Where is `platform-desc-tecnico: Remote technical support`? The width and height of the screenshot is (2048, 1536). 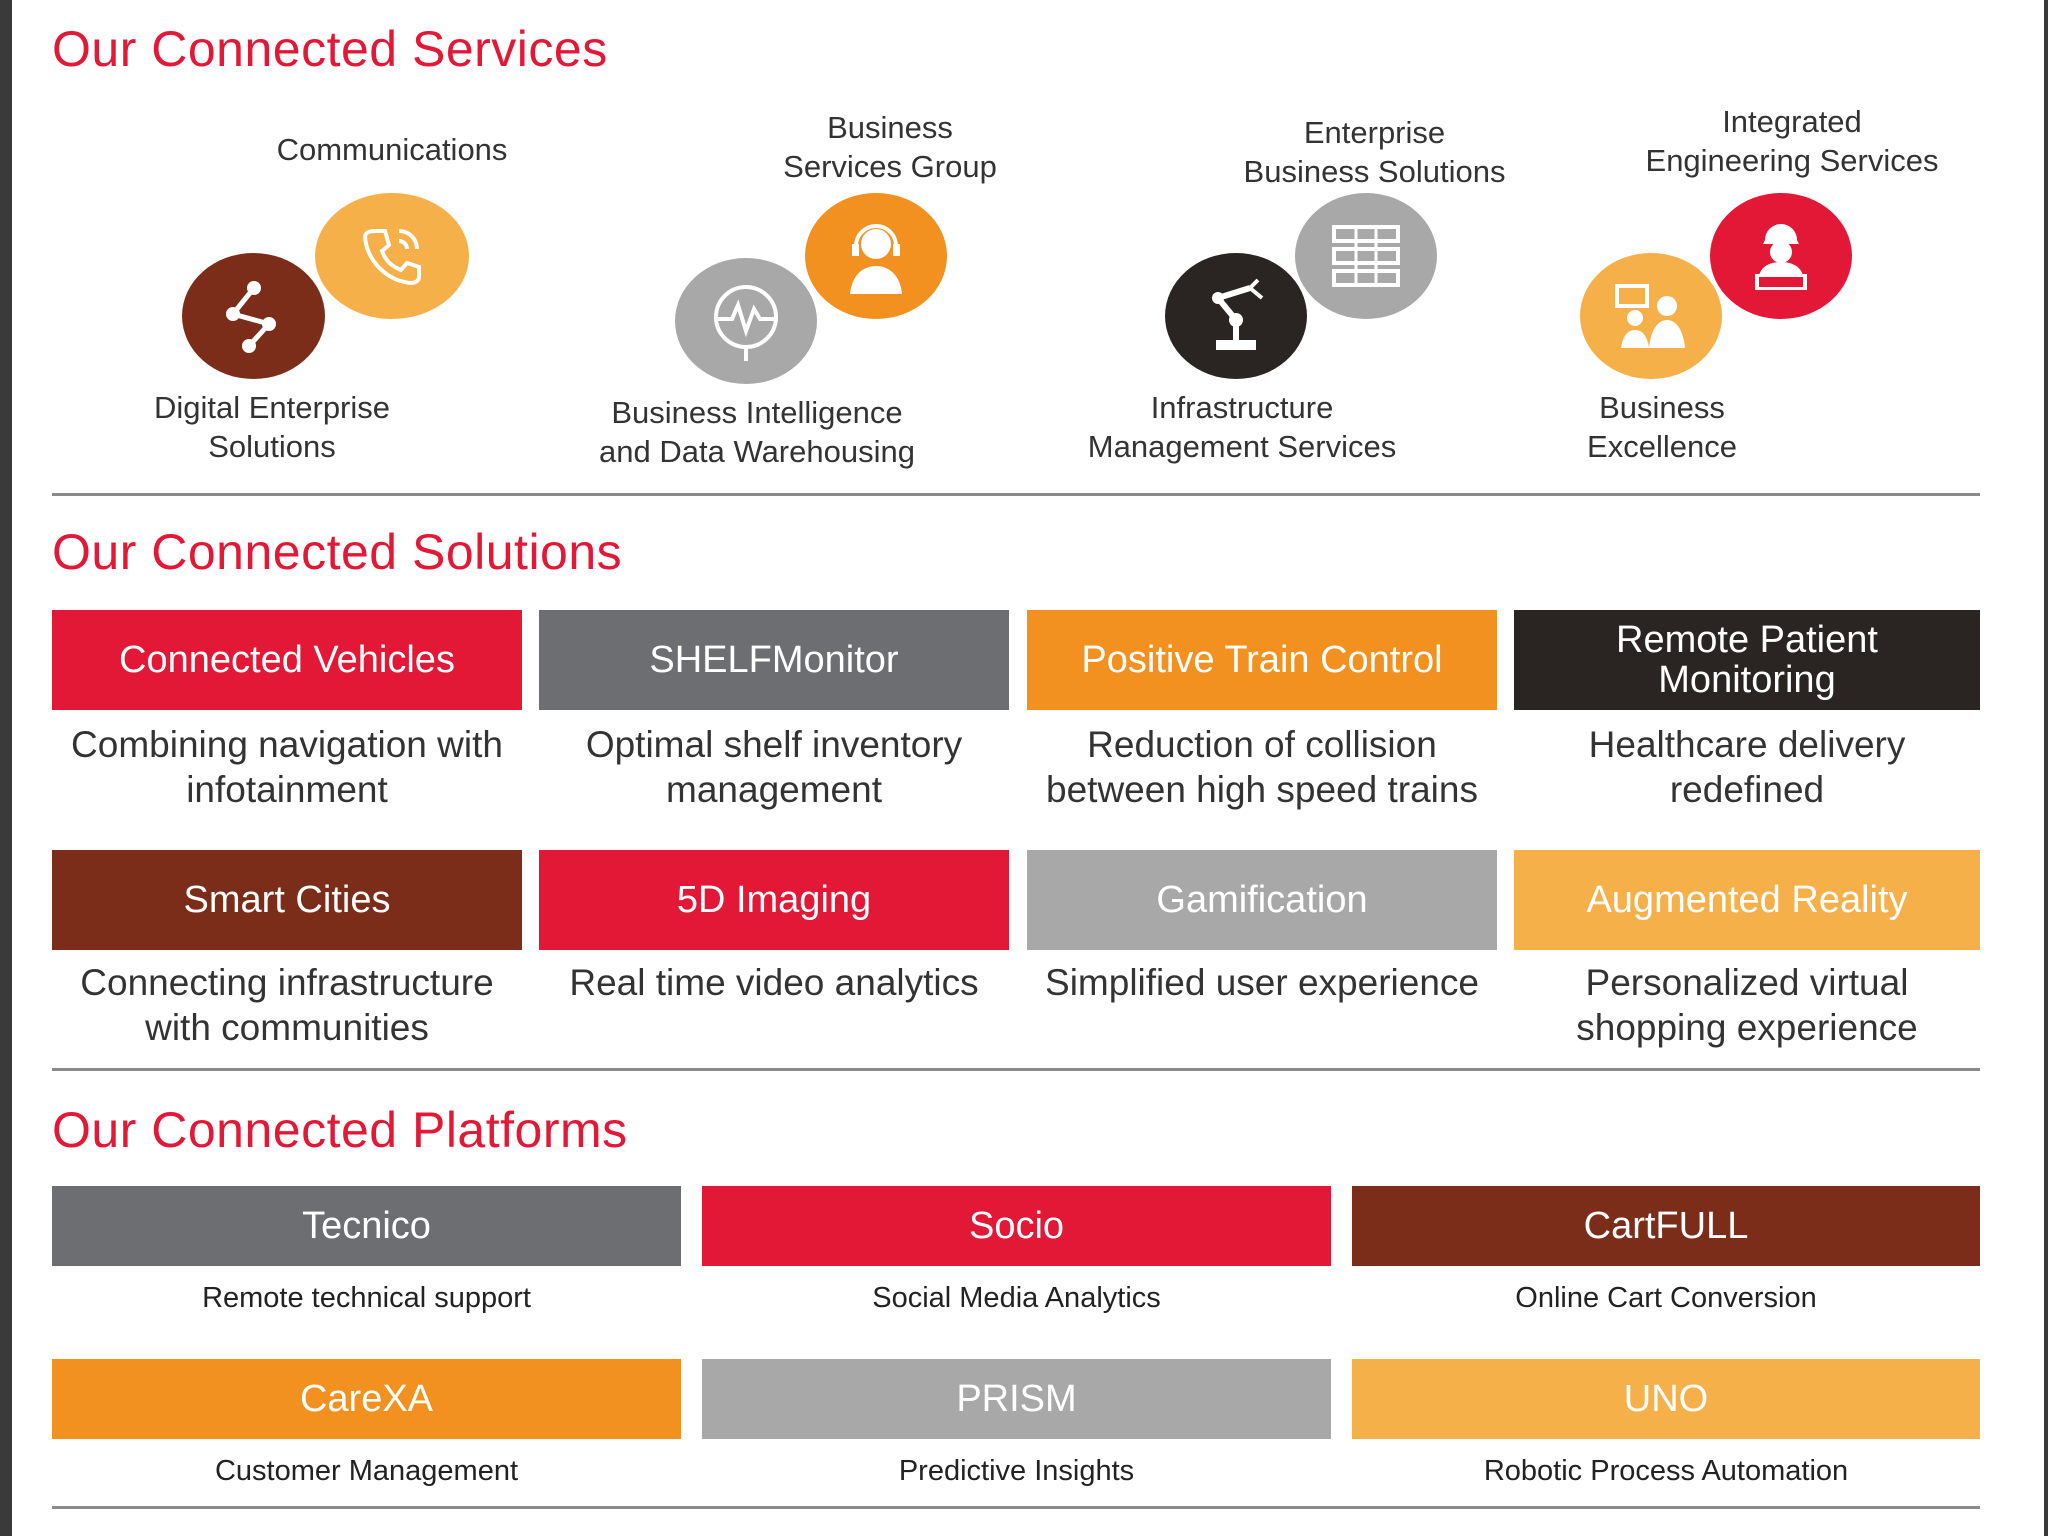 platform-desc-tecnico: Remote technical support is located at coordinates (366, 1298).